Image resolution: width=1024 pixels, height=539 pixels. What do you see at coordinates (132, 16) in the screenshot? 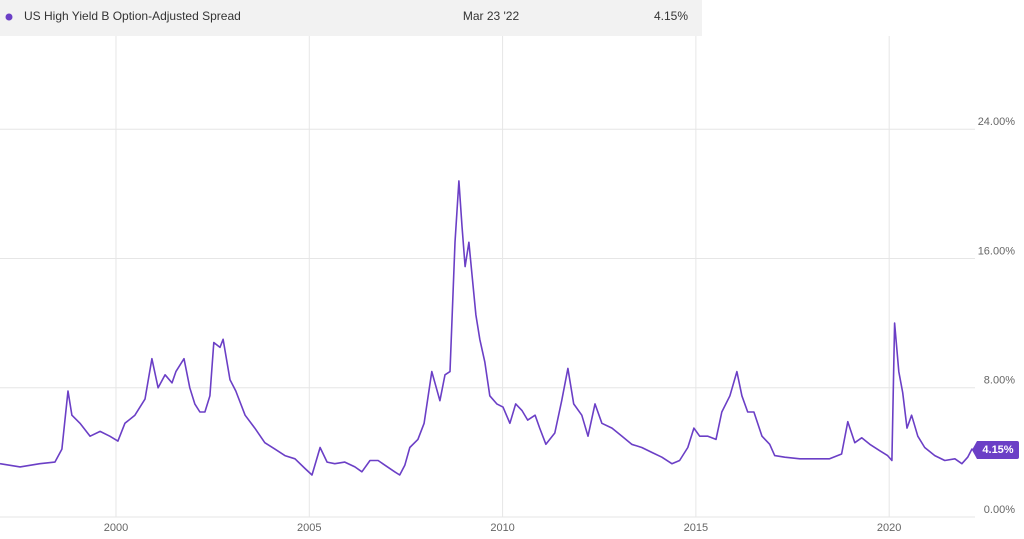
I see `legend-name: US High Yield B Option-Adjusted Spread` at bounding box center [132, 16].